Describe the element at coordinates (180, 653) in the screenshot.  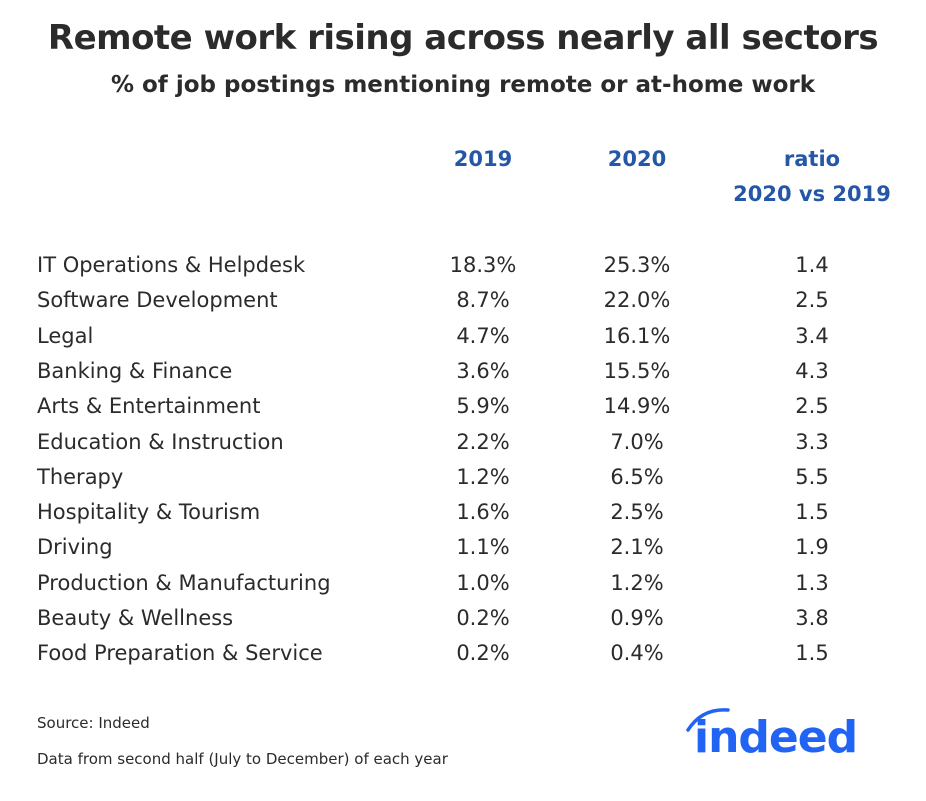
I see `sector-label: Food Preparation & Service` at that location.